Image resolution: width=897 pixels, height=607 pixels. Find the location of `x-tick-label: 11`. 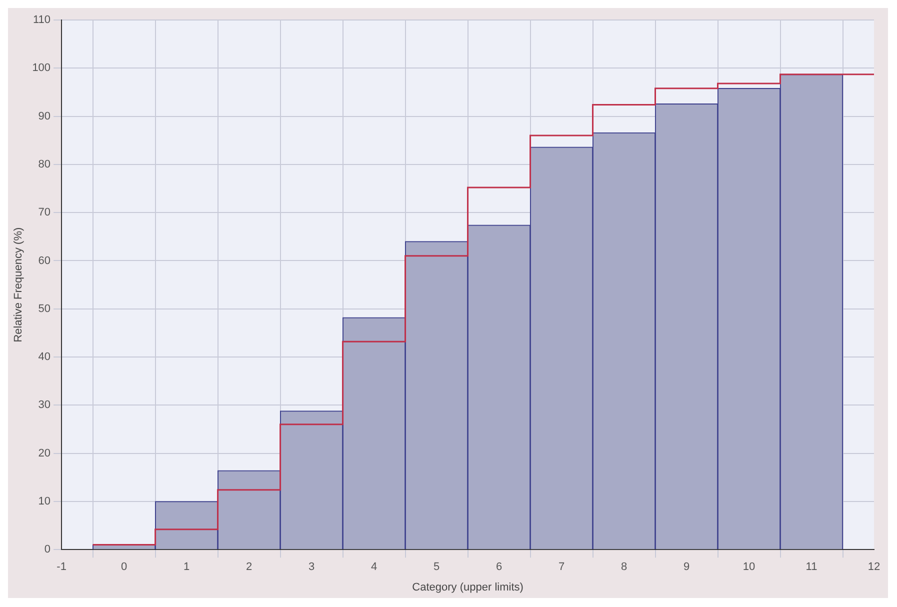

x-tick-label: 11 is located at coordinates (812, 567).